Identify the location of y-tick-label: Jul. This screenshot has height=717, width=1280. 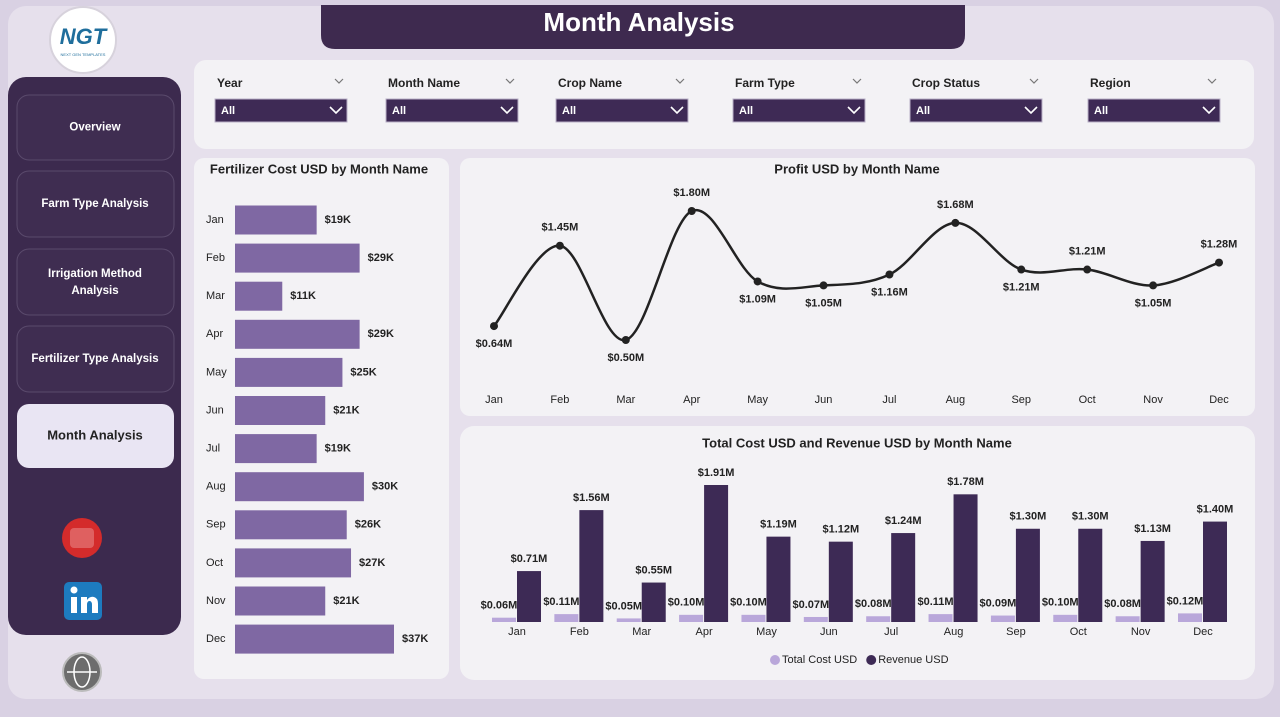
(213, 449).